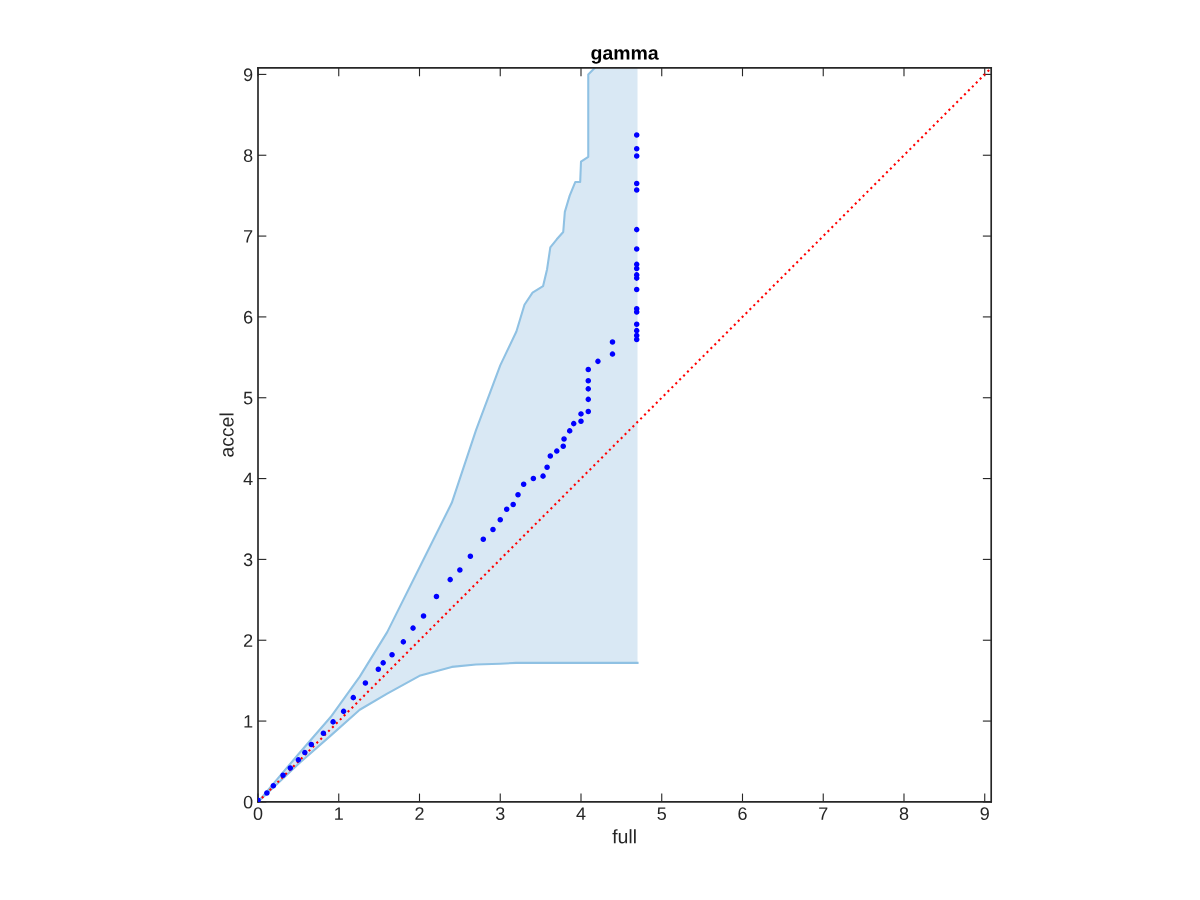  What do you see at coordinates (904, 814) in the screenshot?
I see `x-tick-label: 8` at bounding box center [904, 814].